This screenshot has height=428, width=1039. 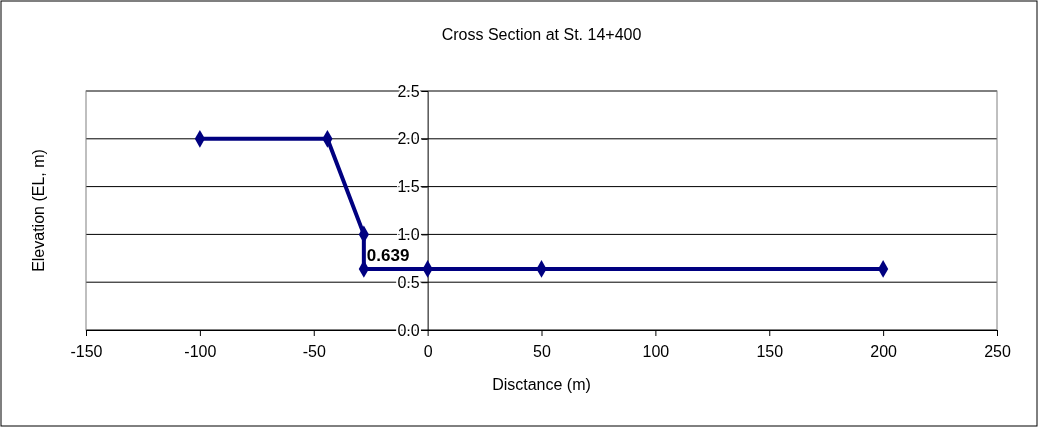 What do you see at coordinates (408, 91) in the screenshot?
I see `y-tick-label: 2.5` at bounding box center [408, 91].